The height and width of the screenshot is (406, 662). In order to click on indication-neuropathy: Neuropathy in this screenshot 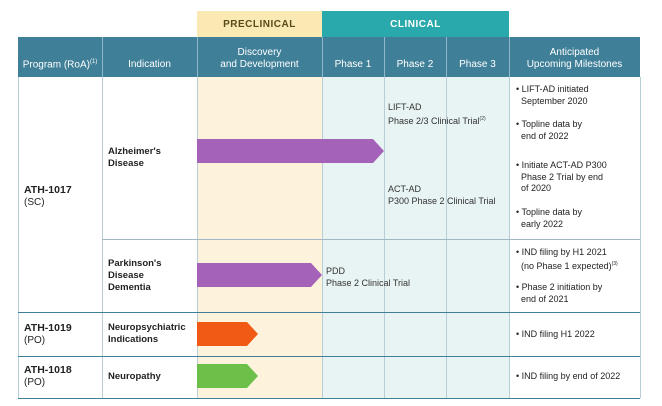, I will do `click(134, 376)`.